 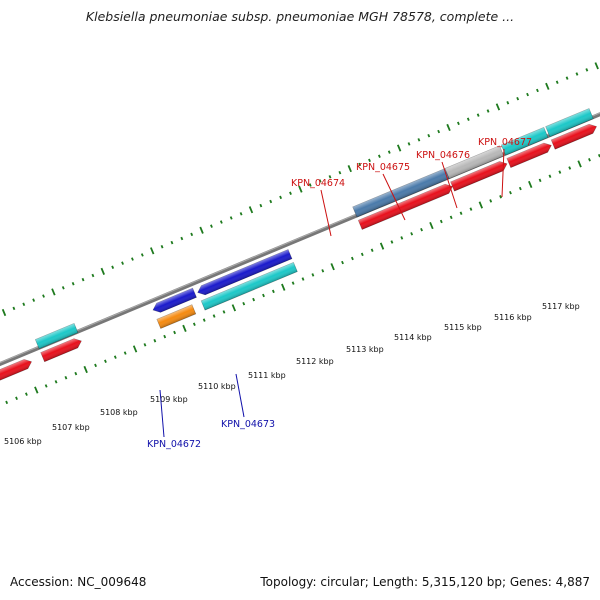 I want to click on gene-red-kpn04677-shade, so click(x=574, y=137).